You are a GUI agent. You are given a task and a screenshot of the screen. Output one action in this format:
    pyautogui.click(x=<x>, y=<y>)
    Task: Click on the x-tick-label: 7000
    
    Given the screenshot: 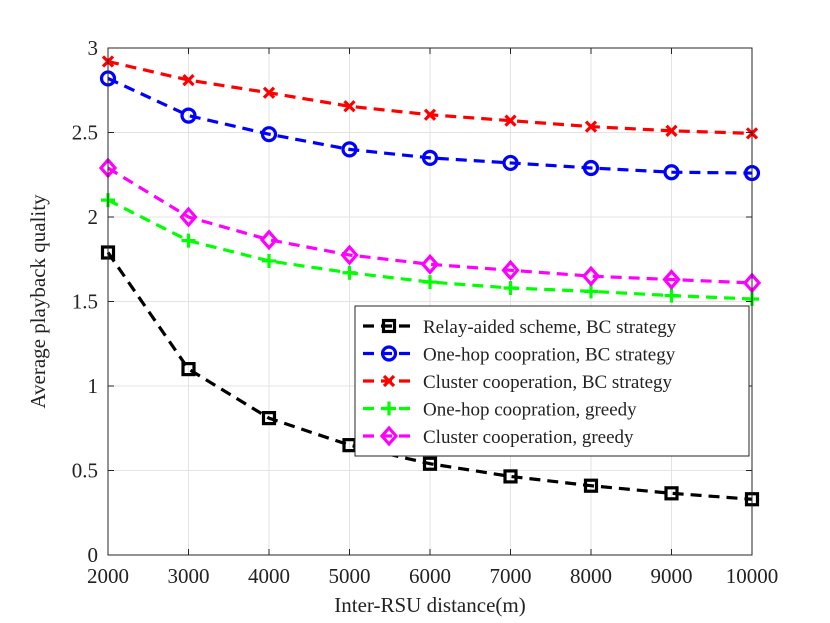 What is the action you would take?
    pyautogui.click(x=511, y=576)
    